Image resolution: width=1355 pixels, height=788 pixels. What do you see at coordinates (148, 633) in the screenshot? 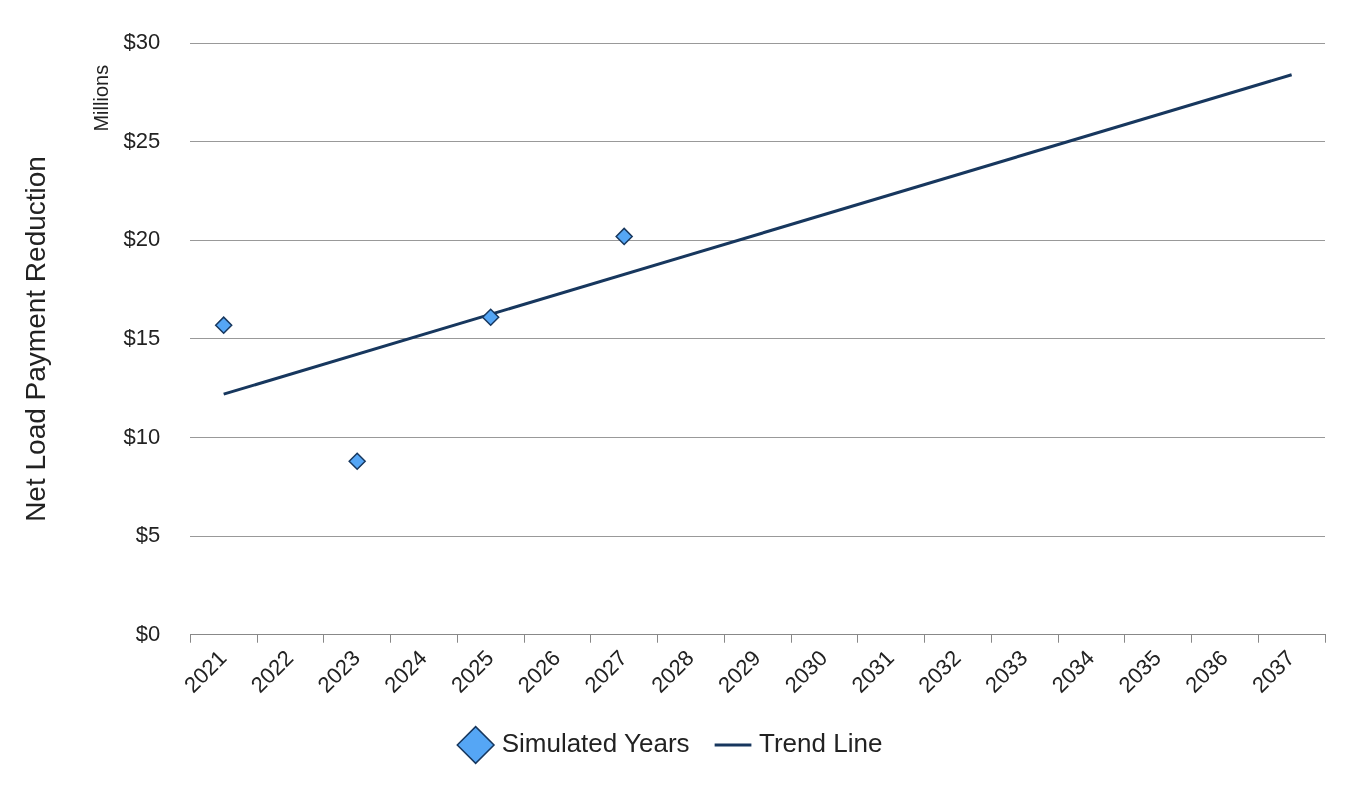
I see `y-tick-label: $0` at bounding box center [148, 633].